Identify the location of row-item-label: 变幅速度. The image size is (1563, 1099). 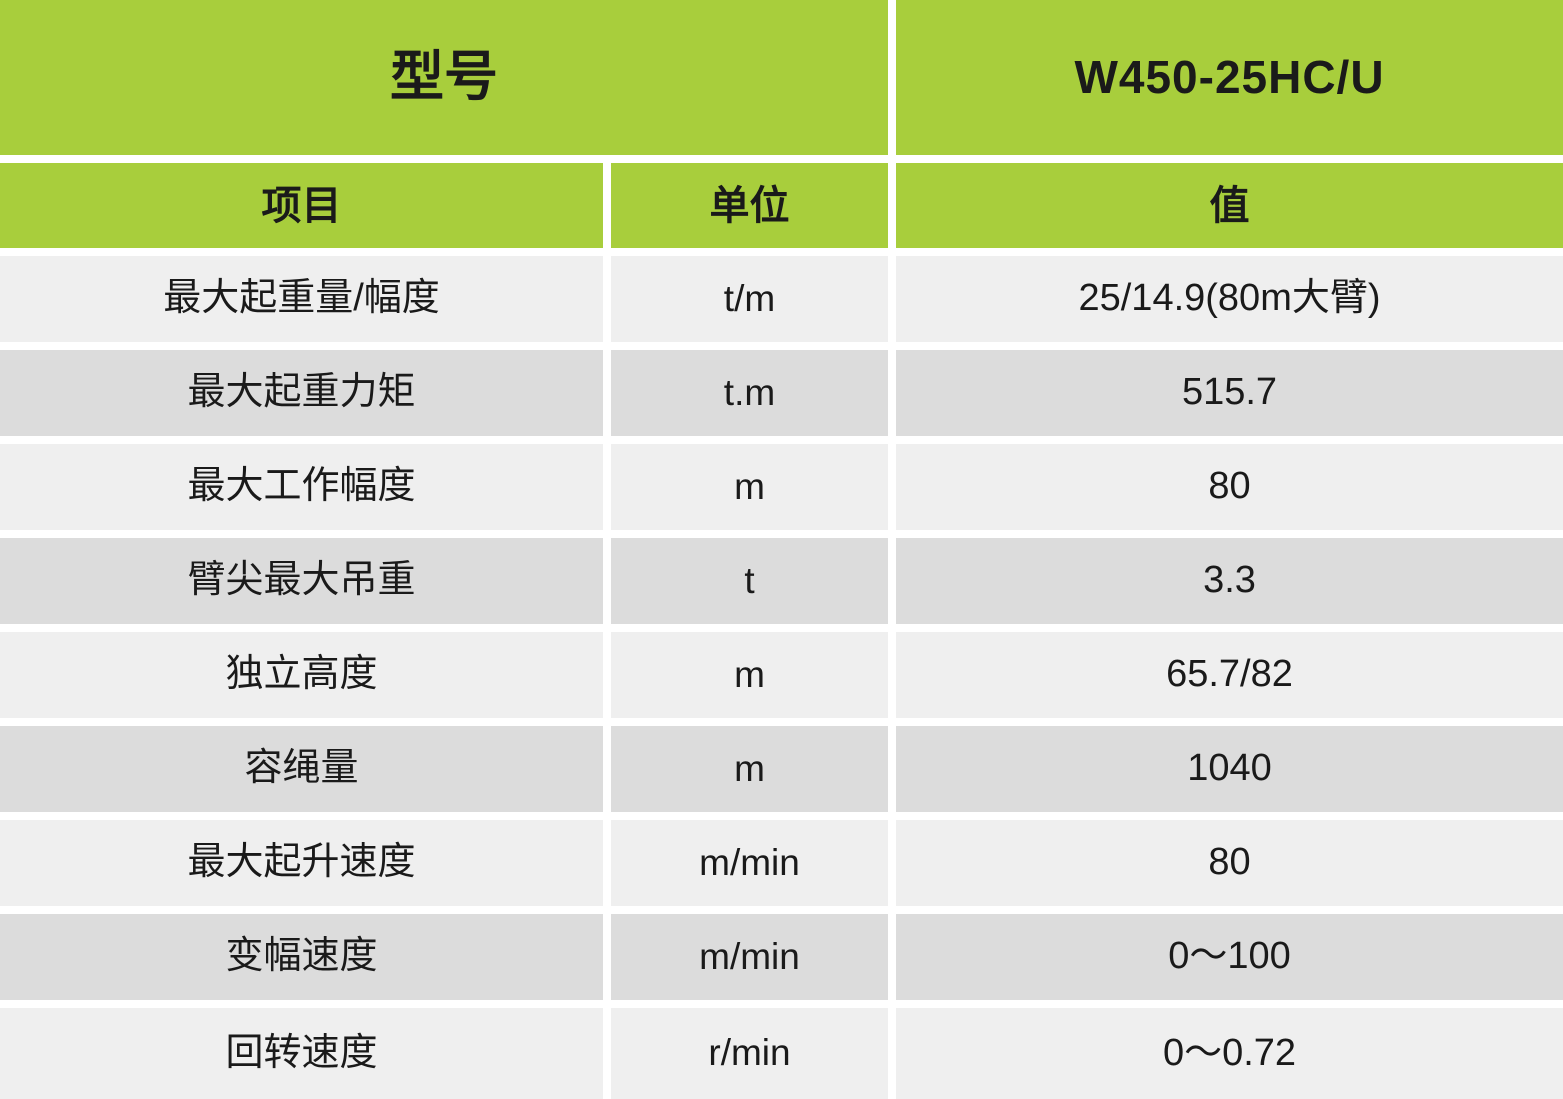
(301, 957).